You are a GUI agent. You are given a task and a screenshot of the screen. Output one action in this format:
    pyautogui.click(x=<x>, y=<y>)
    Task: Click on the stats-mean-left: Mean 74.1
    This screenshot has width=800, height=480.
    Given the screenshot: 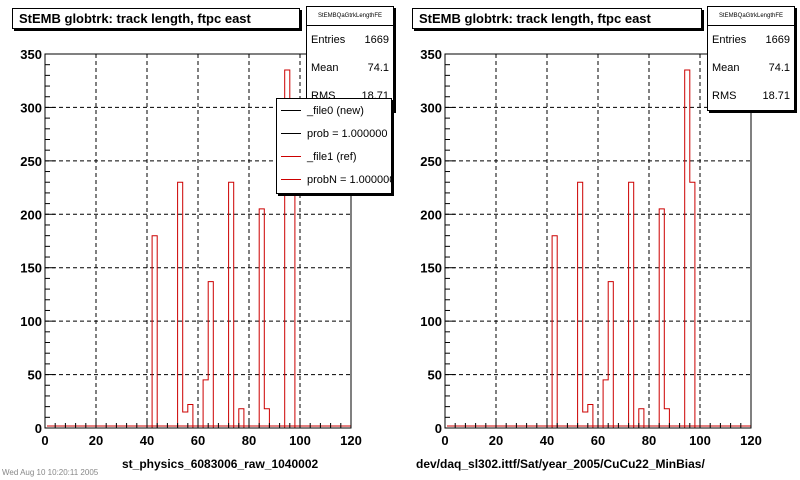 What is the action you would take?
    pyautogui.click(x=350, y=68)
    